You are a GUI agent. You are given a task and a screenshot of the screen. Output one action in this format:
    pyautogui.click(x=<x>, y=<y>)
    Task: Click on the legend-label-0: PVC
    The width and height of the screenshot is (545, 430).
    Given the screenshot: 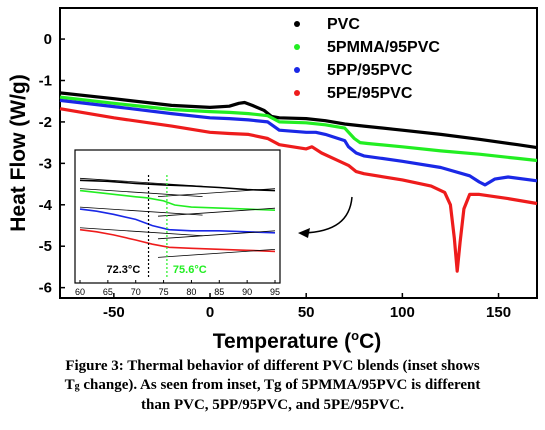 What is the action you would take?
    pyautogui.click(x=343, y=24)
    